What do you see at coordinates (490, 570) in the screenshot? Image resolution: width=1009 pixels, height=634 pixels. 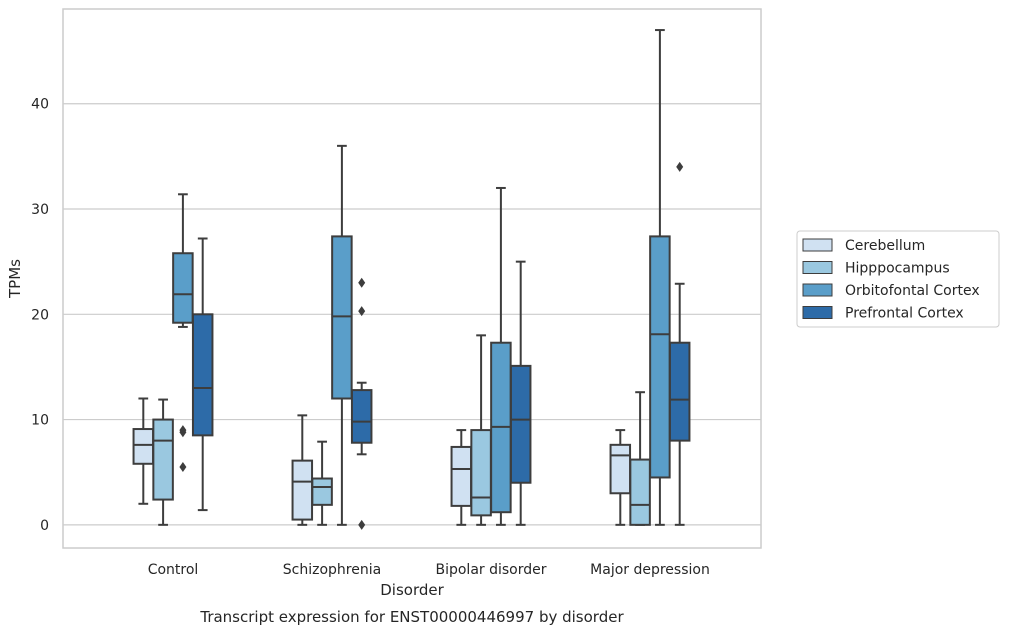 I see `x-tick-label: Bipolar disorder` at bounding box center [490, 570].